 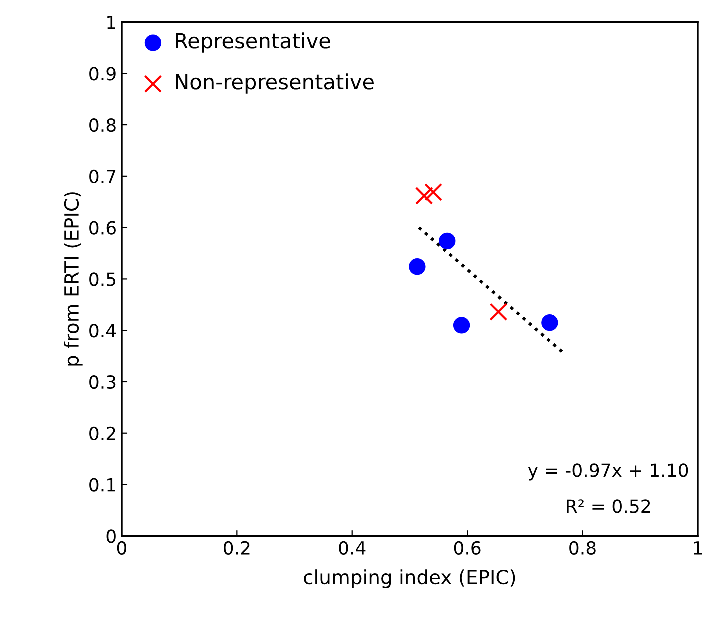 I want to click on y-tick-label: 0, so click(x=111, y=537).